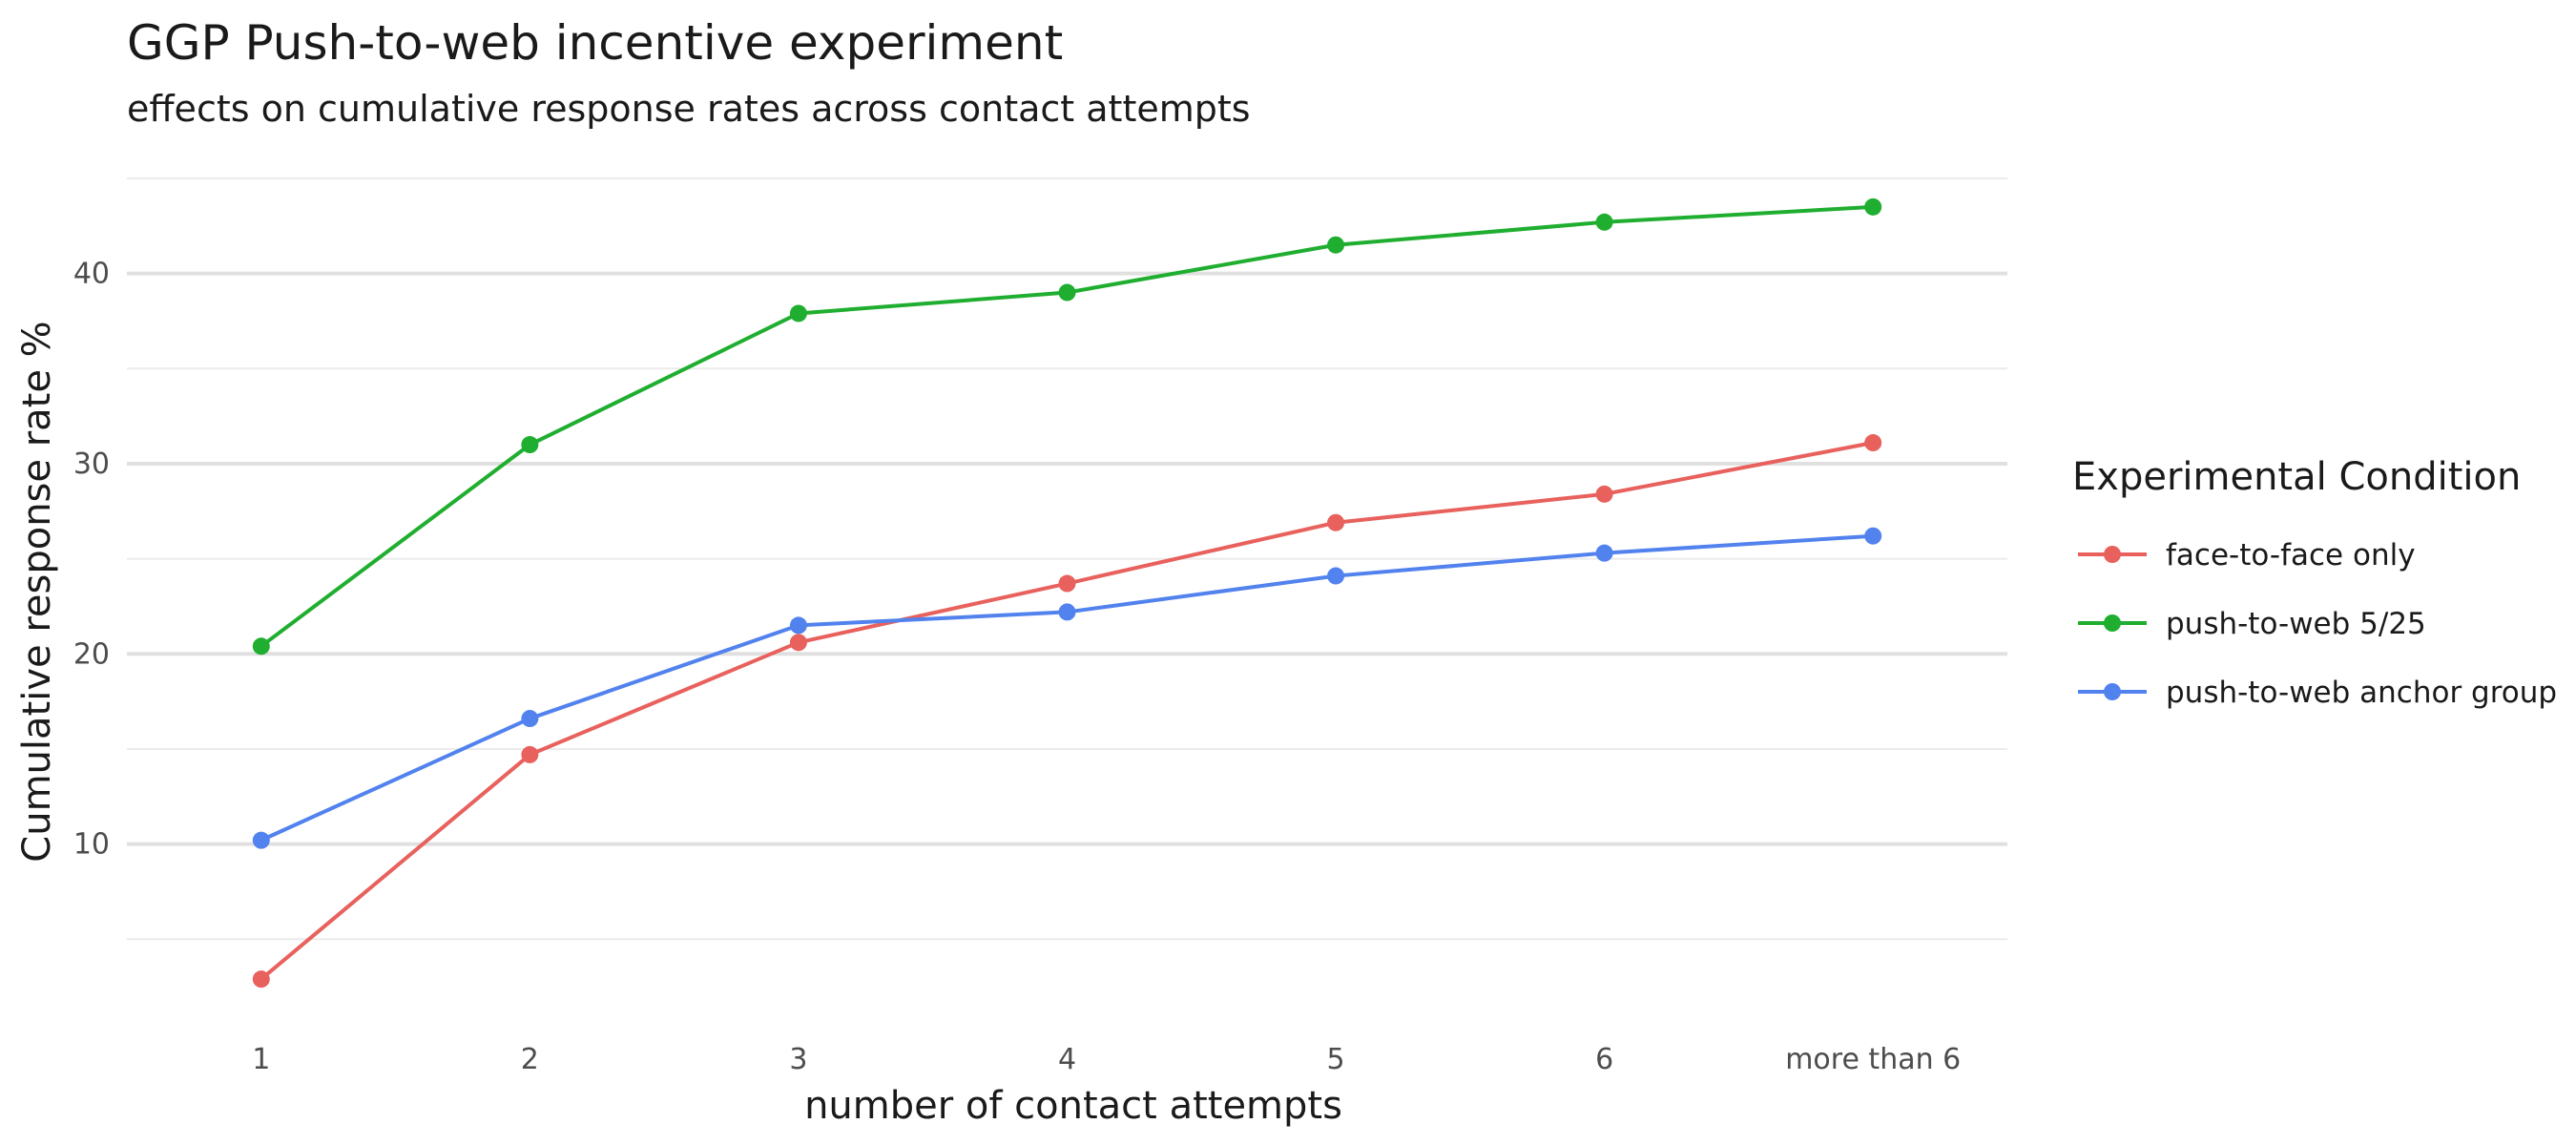 Image resolution: width=2576 pixels, height=1145 pixels. I want to click on legend-item: push-to-web anchor group, so click(2317, 693).